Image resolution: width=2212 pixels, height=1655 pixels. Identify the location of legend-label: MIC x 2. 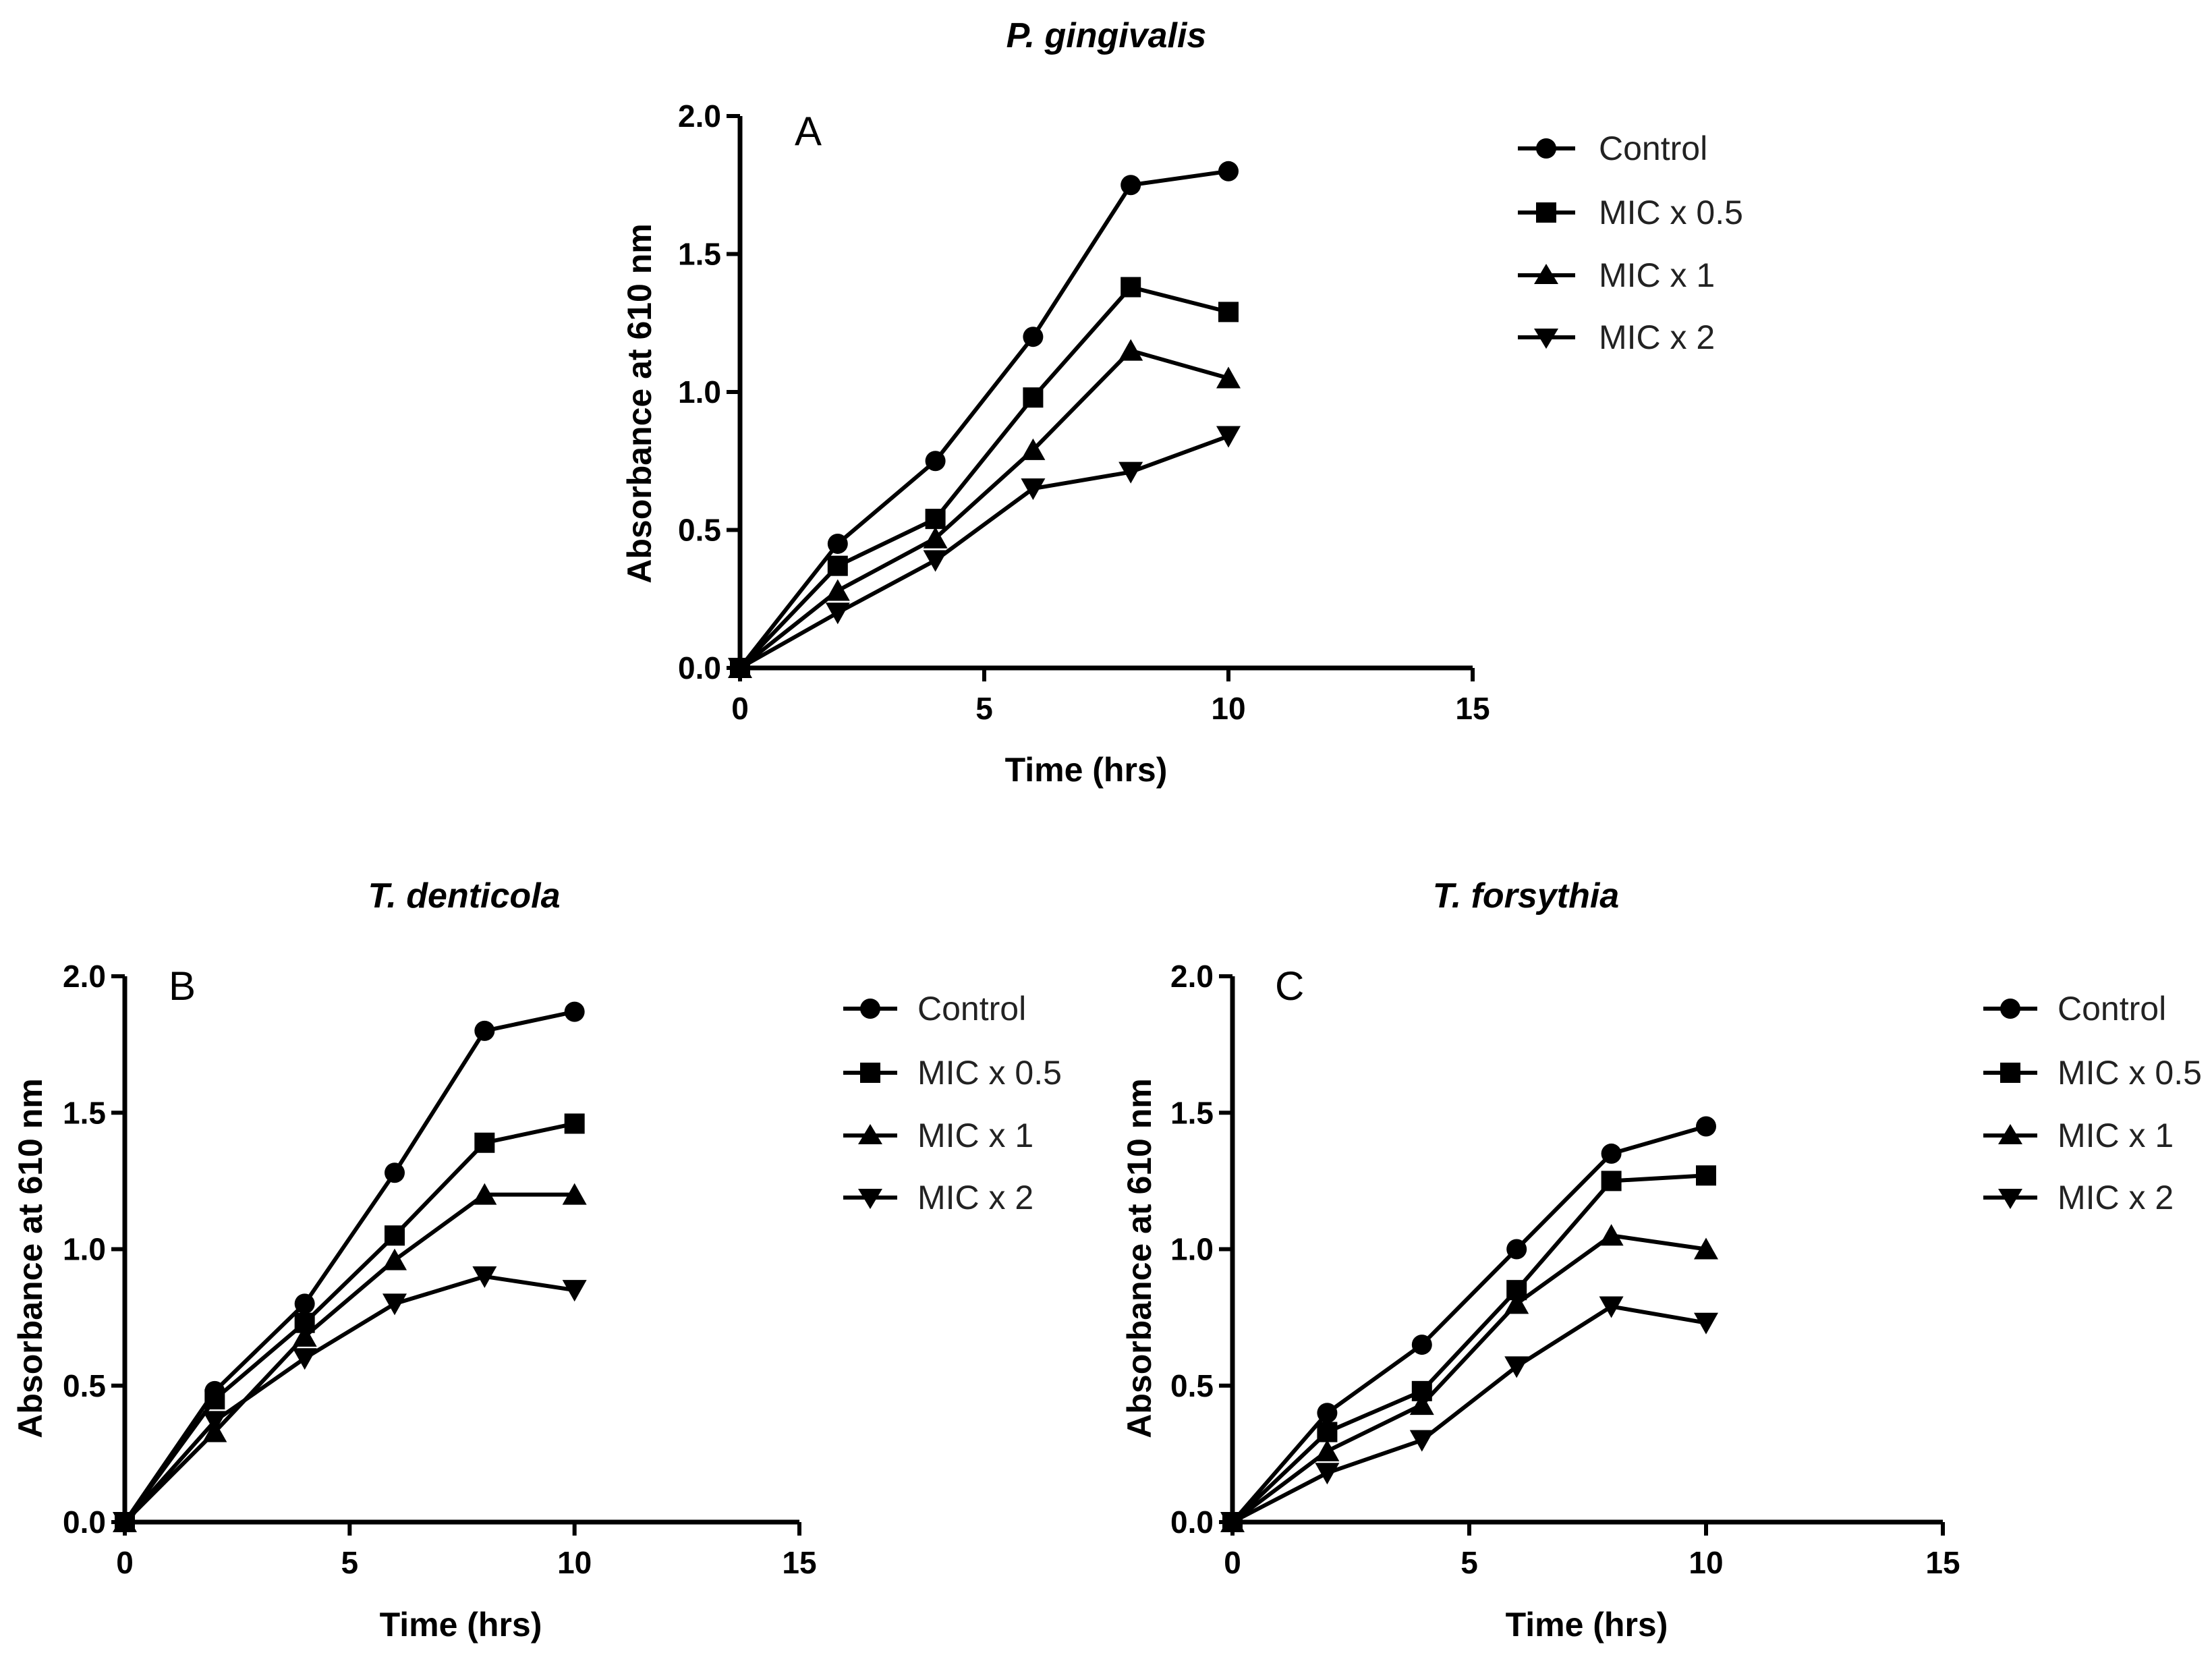
(2116, 1197).